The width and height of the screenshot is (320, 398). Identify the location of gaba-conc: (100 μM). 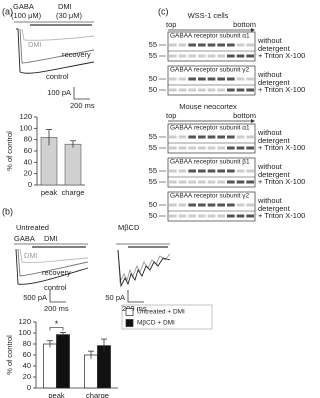
(26, 15).